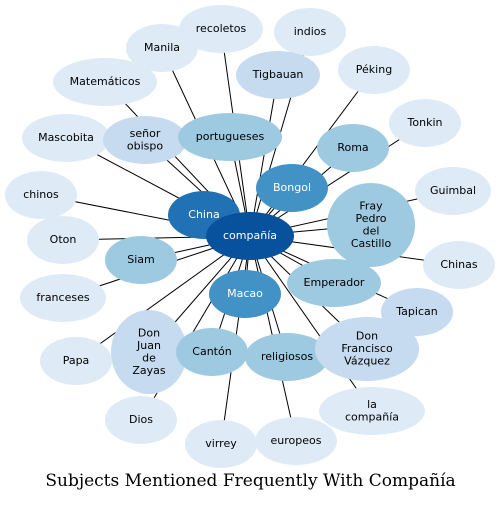 This screenshot has height=505, width=501. I want to click on node-religiosos: religiosos, so click(287, 357).